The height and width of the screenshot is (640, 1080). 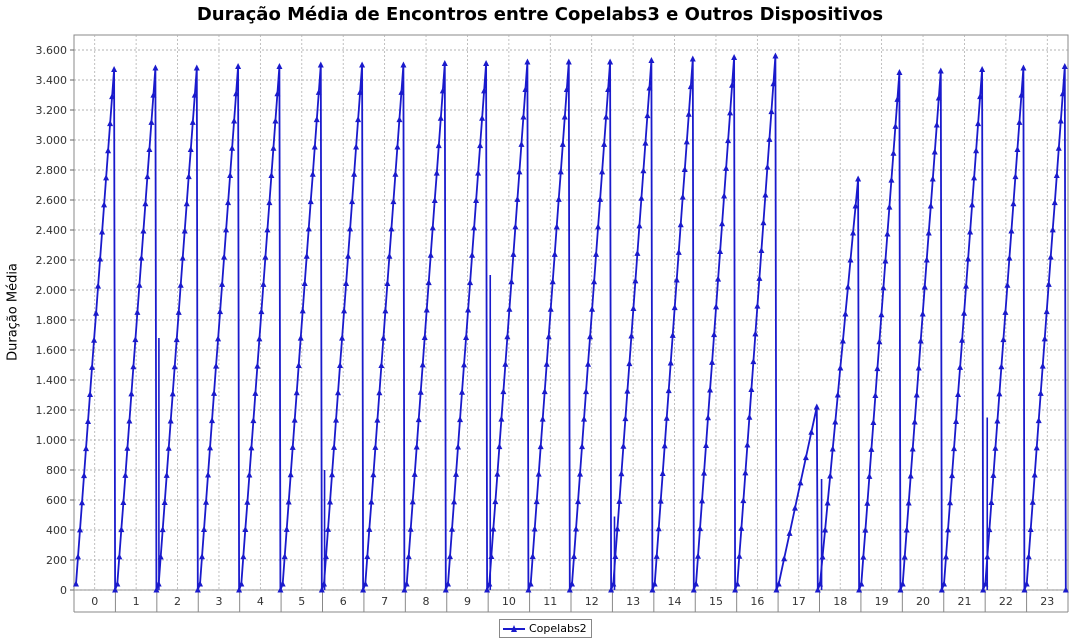 I want to click on y-tick-label: 3.000, so click(x=52, y=140).